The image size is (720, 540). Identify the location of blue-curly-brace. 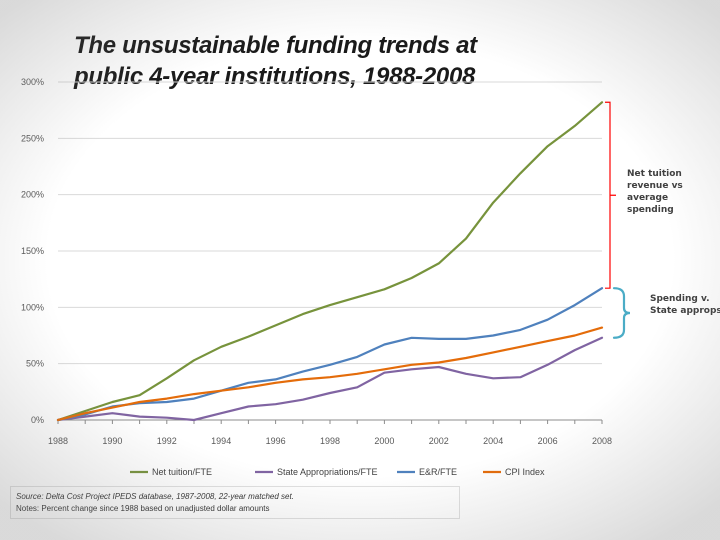
(621, 313).